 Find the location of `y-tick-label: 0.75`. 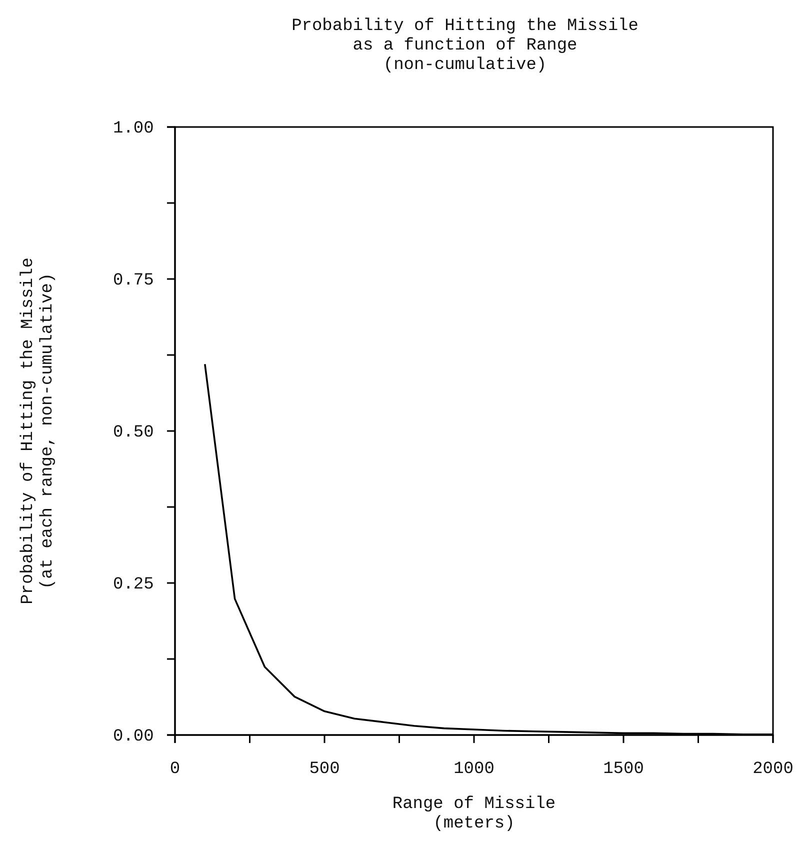

y-tick-label: 0.75 is located at coordinates (133, 280).